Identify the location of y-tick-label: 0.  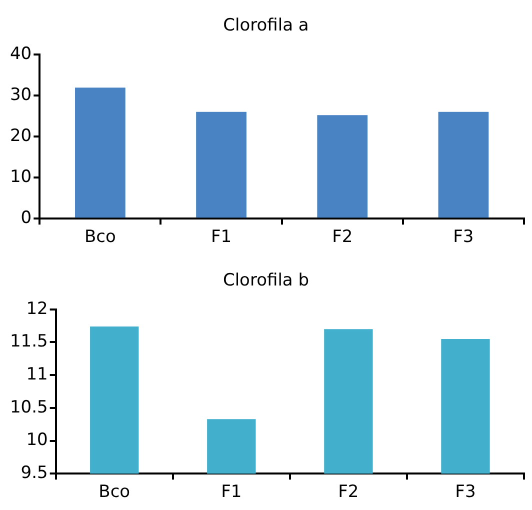
(26, 218).